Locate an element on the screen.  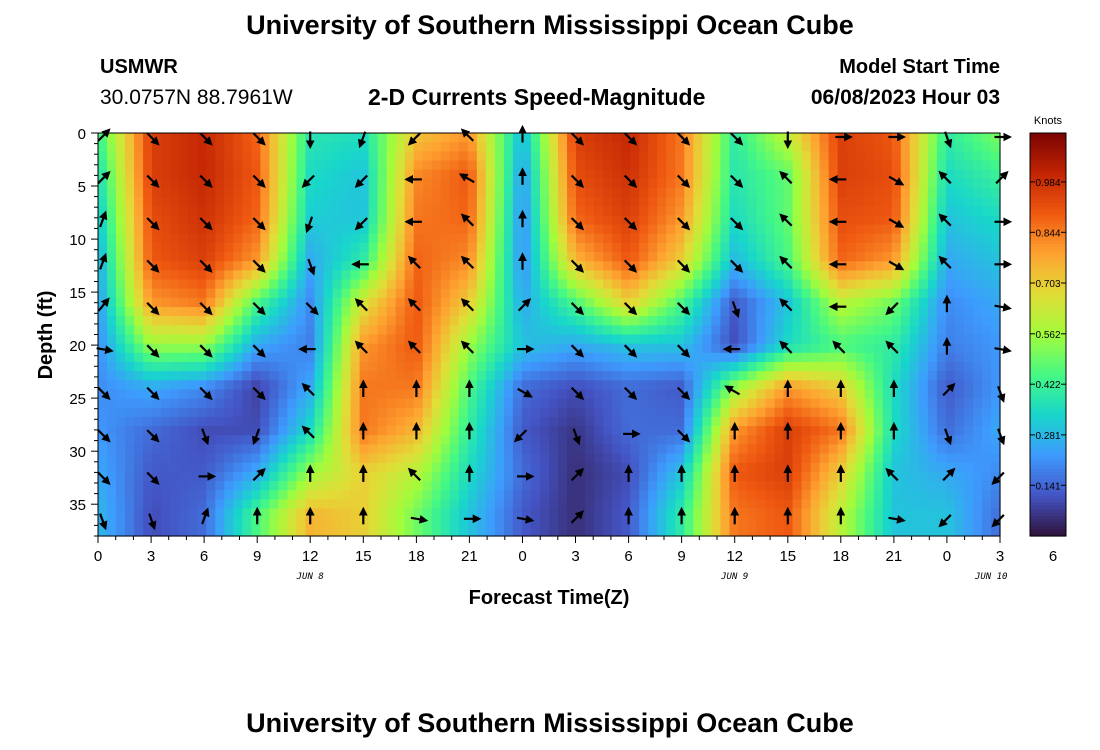
x-tick-label: 18 is located at coordinates (840, 556).